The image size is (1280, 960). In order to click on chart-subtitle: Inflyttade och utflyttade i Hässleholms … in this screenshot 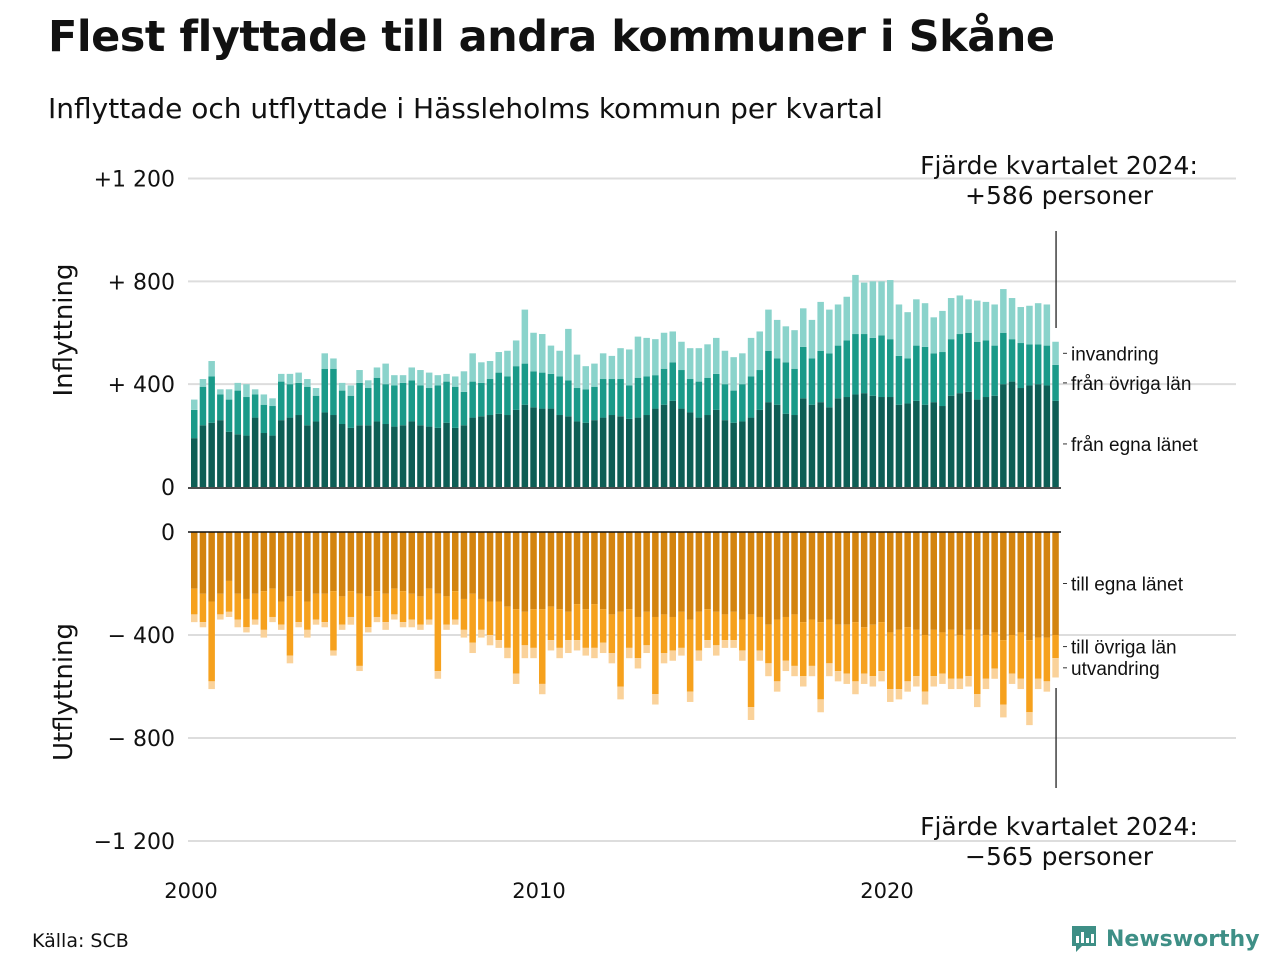, I will do `click(465, 108)`.